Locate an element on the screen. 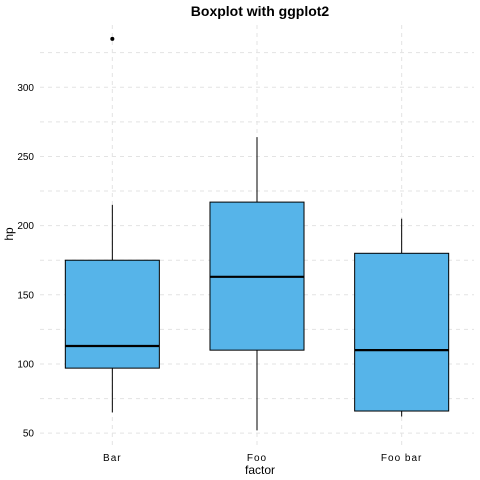 The width and height of the screenshot is (480, 480). y-axis-ticks: 50 100 150 200 250 300 is located at coordinates (25, 261).